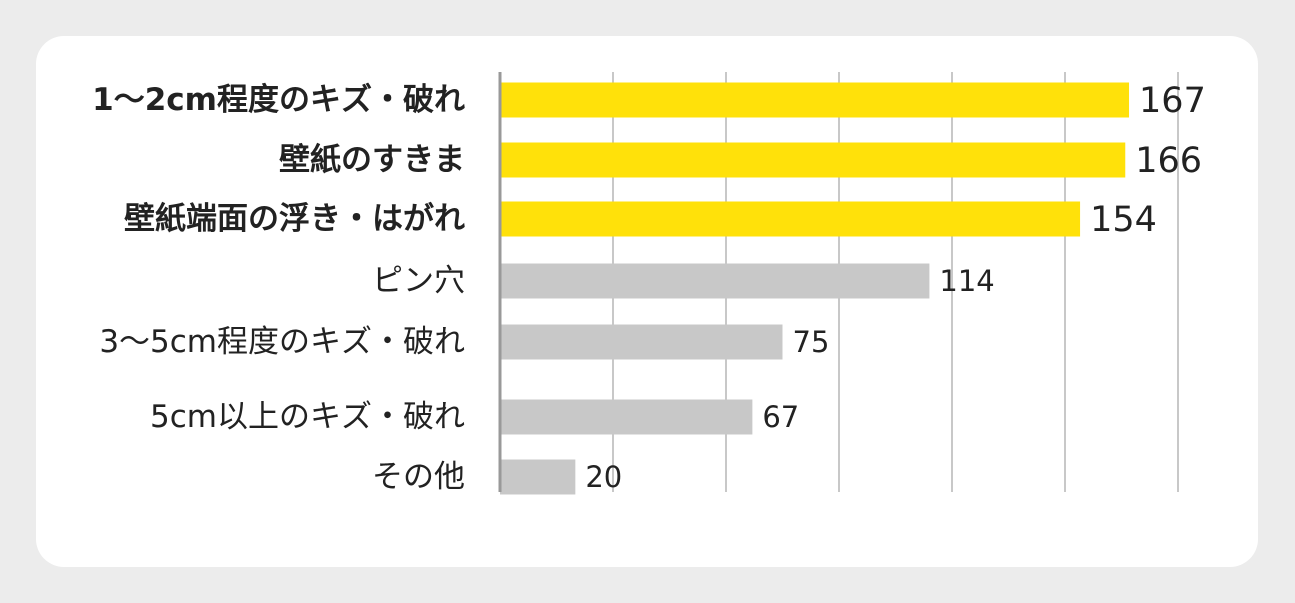  What do you see at coordinates (278, 100) in the screenshot?
I see `category-label: 1〜2cm程度のキズ・破れ` at bounding box center [278, 100].